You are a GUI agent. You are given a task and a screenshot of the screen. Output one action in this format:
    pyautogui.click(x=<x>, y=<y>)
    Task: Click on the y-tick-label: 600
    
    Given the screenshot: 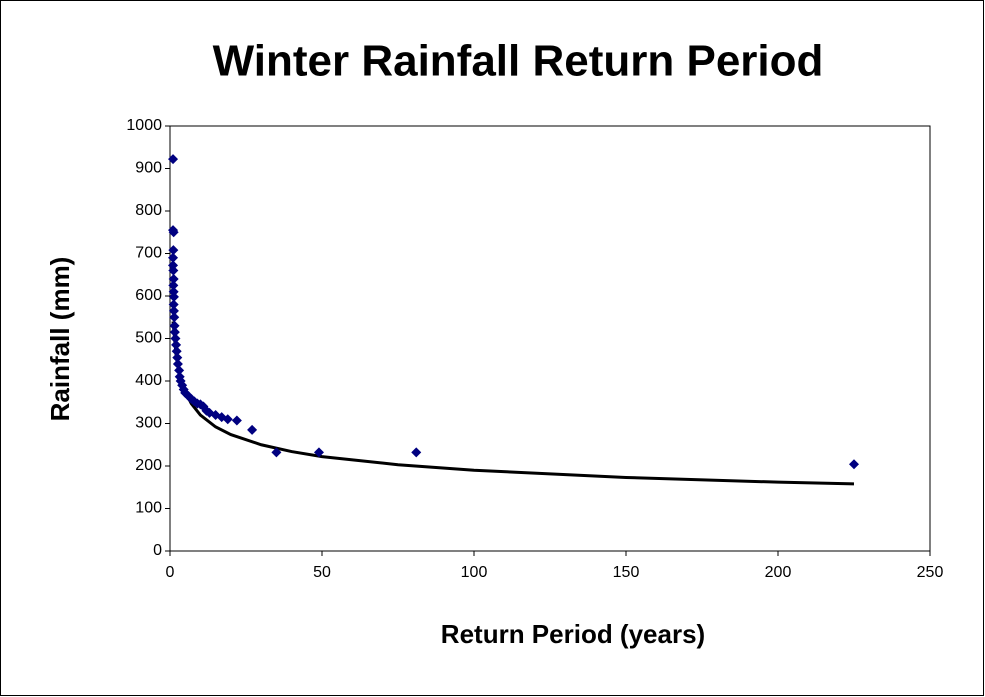 What is the action you would take?
    pyautogui.click(x=148, y=295)
    